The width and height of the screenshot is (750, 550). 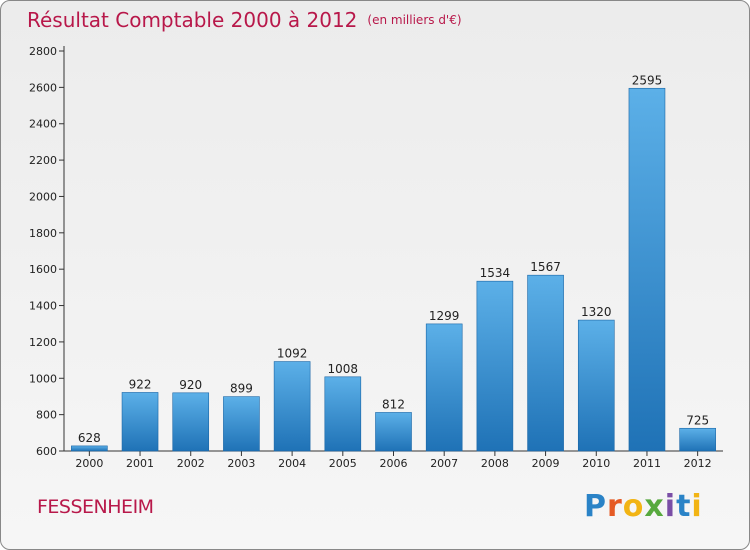 I want to click on x-tick-label: 2012, so click(x=698, y=463).